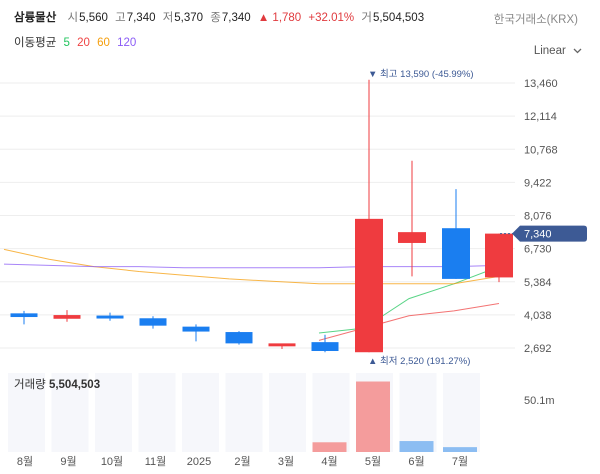 The width and height of the screenshot is (600, 474). I want to click on x-tick-label: 11월, so click(156, 461).